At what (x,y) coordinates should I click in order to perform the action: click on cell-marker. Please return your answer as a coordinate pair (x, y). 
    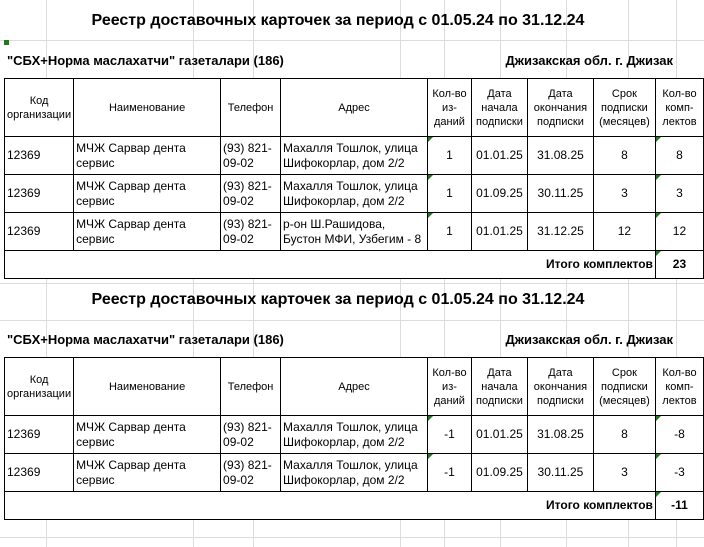
    Looking at the image, I should click on (6, 42).